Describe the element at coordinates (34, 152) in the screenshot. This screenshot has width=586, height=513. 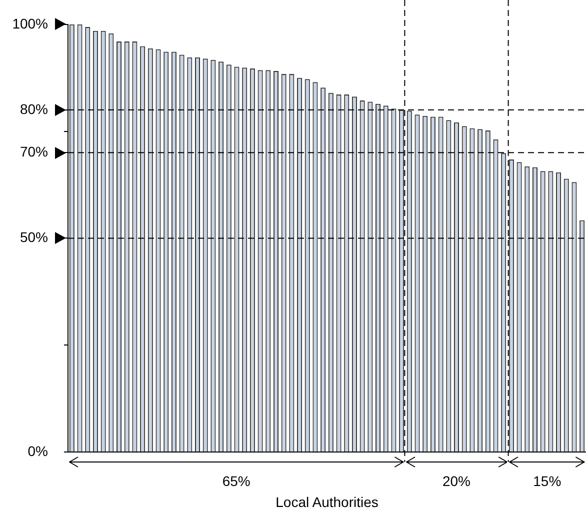
I see `y-tick-label: 70%` at that location.